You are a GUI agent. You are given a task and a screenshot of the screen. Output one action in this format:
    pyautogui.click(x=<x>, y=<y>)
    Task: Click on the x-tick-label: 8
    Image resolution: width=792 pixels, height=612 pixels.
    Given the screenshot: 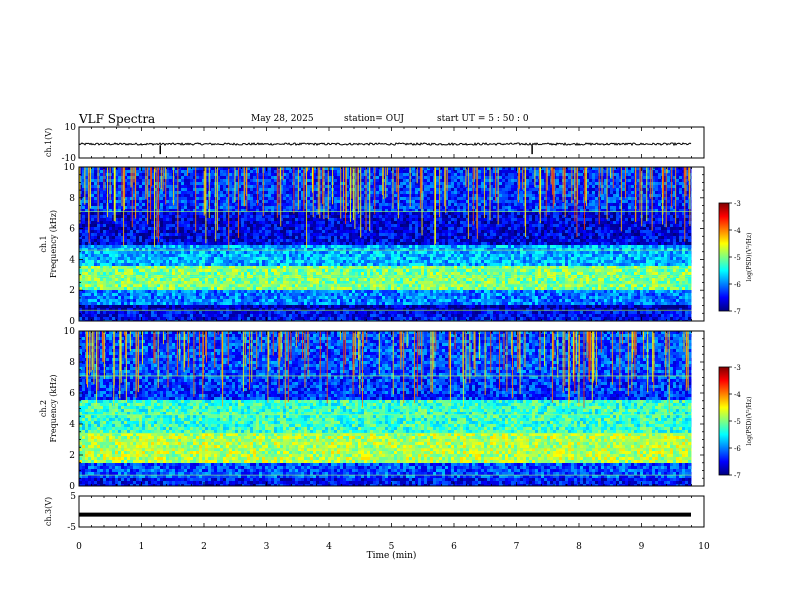 What is the action you would take?
    pyautogui.click(x=579, y=547)
    